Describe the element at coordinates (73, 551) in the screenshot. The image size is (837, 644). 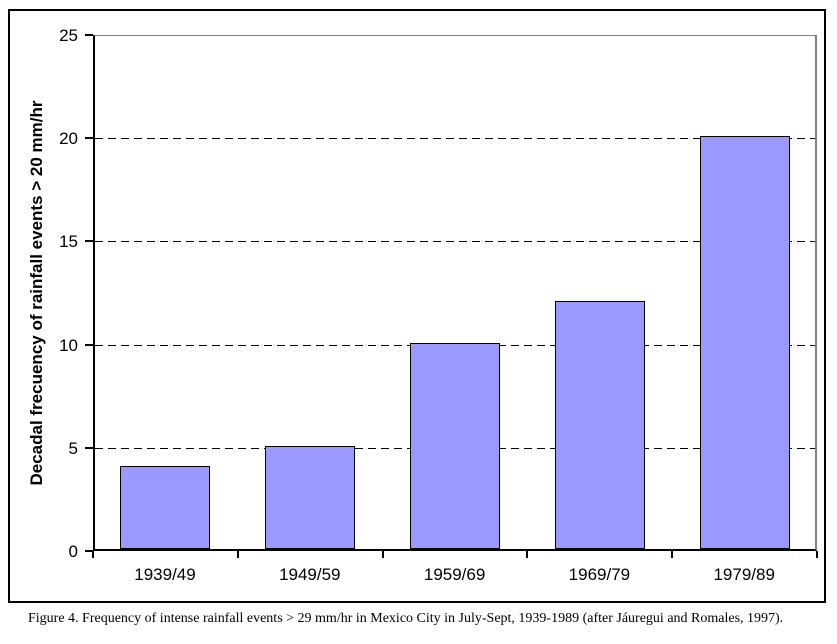
I see `y-tick-label-0: 0` at that location.